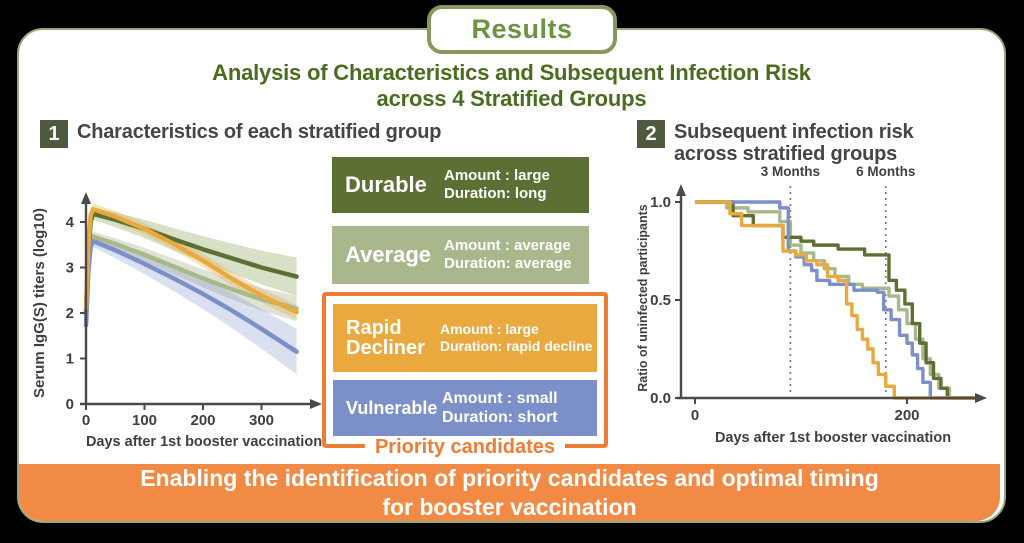  I want to click on legend-durable: Durable Amount : large Duration: long, so click(460, 185).